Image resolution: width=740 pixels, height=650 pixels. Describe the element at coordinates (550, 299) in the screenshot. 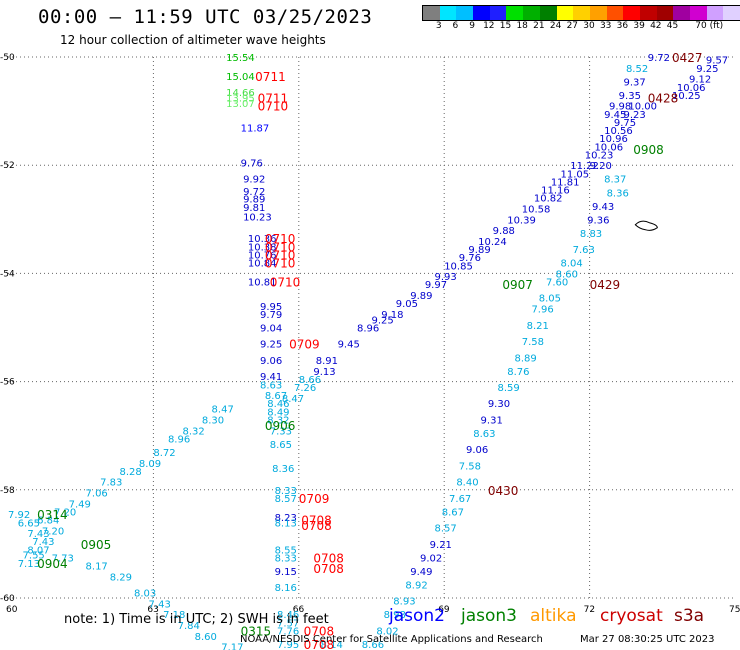

I see `swh-data-label: 8.05` at that location.